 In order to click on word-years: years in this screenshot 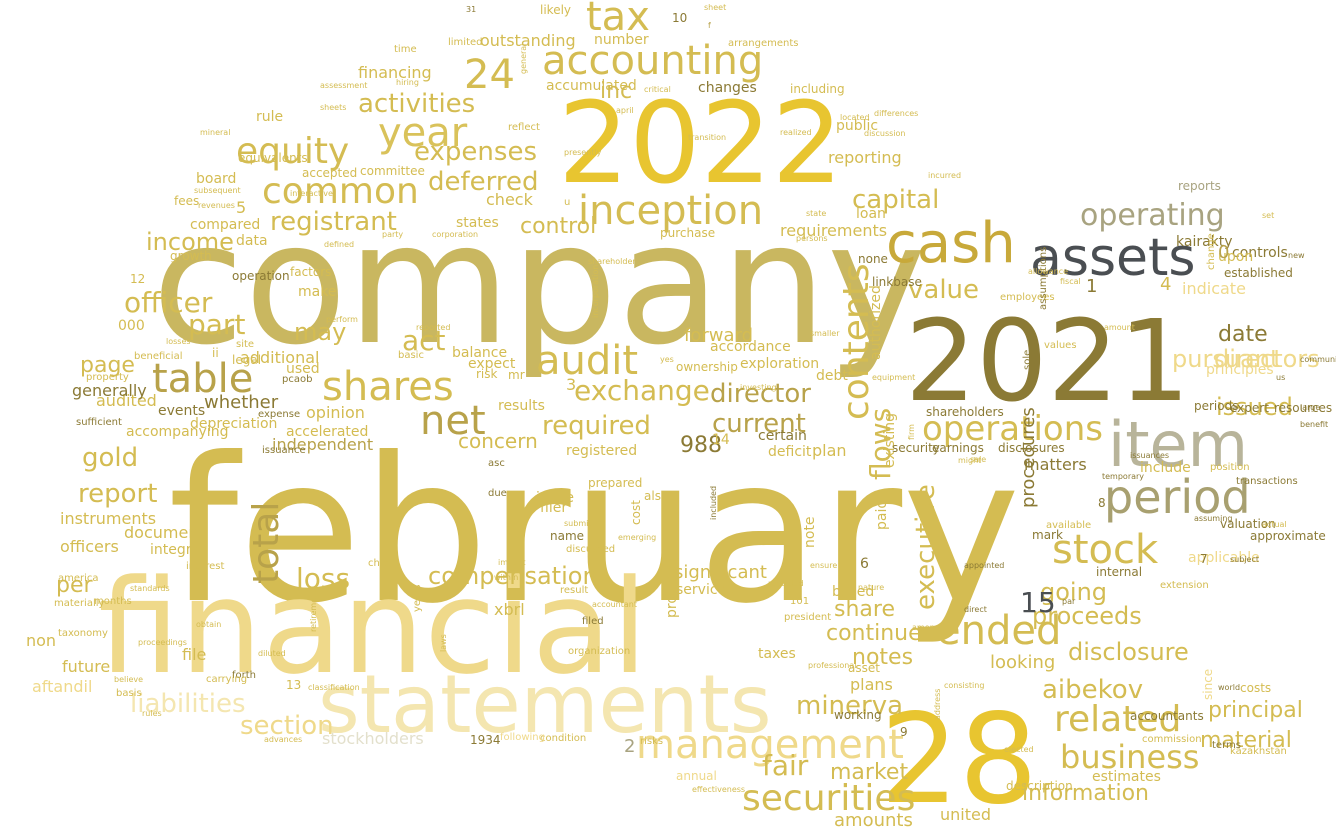, I will do `click(417, 598)`.